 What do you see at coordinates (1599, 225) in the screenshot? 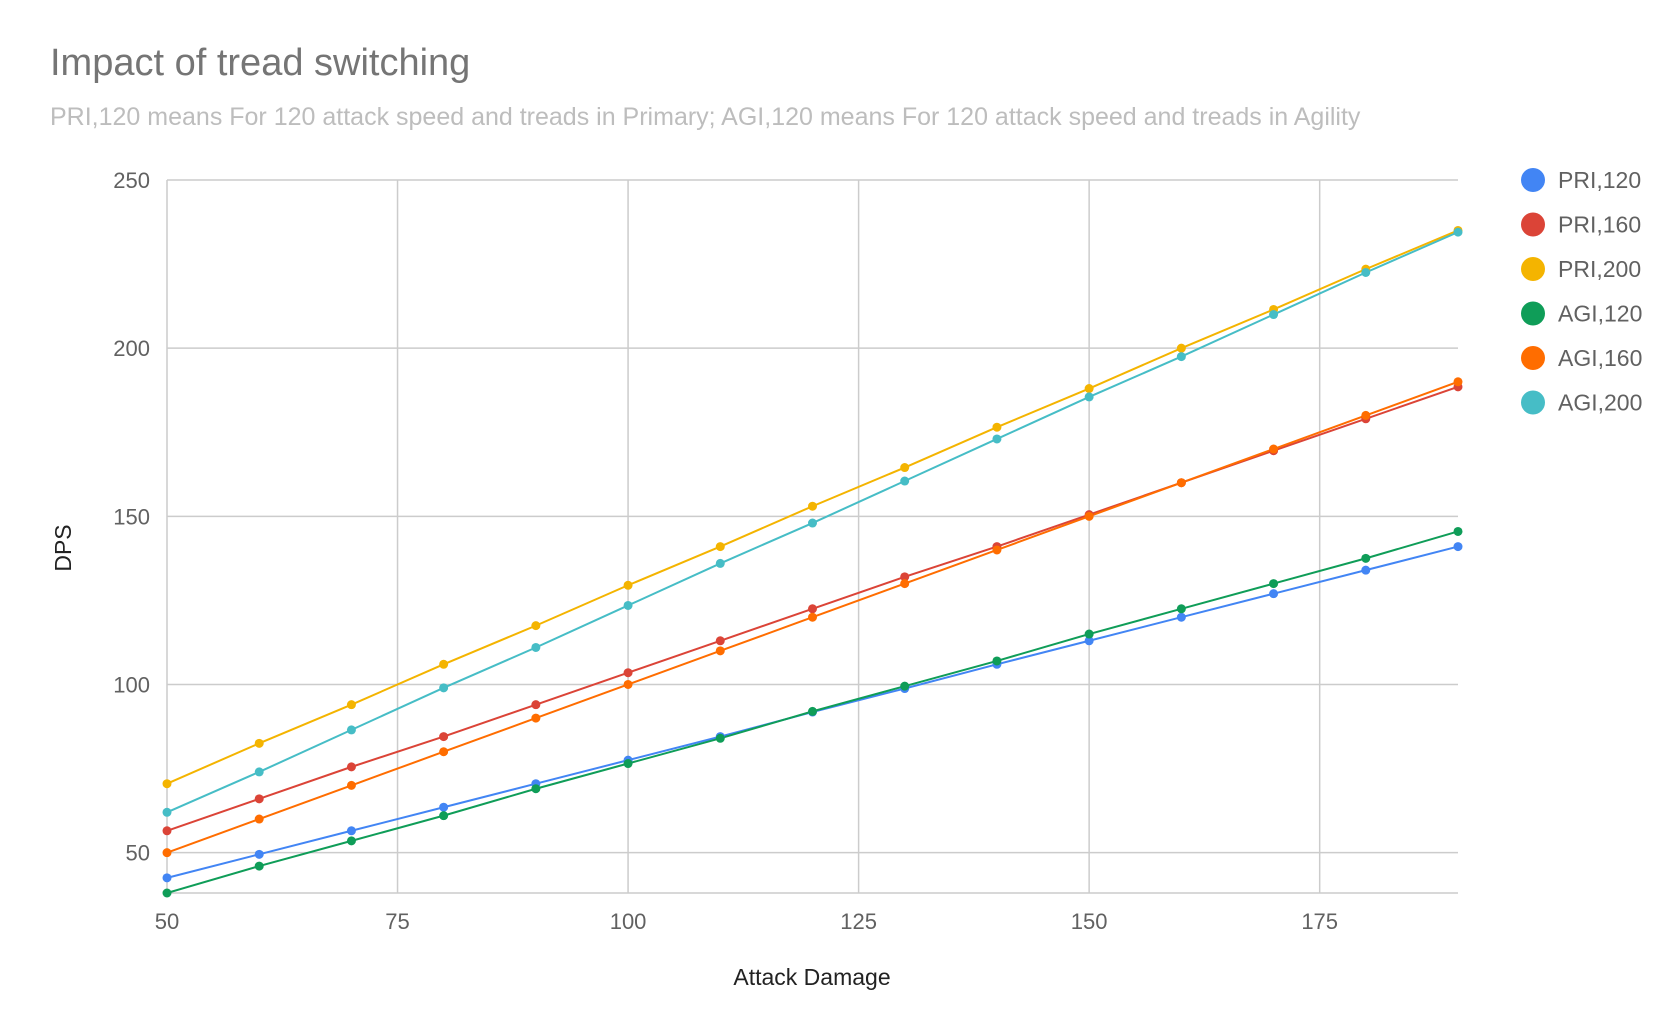
I see `legend-label: PRI,160` at bounding box center [1599, 225].